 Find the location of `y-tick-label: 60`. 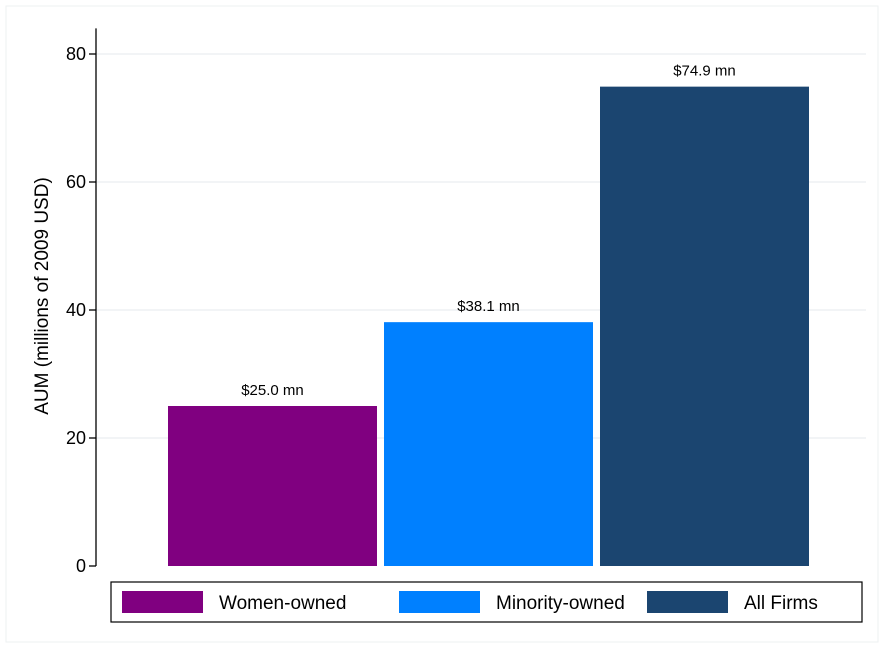

y-tick-label: 60 is located at coordinates (76, 182).